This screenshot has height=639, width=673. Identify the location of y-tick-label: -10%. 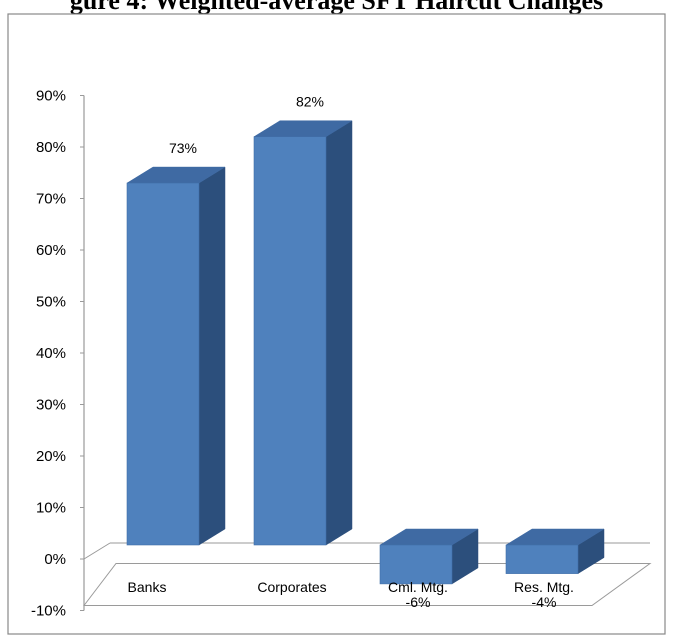
(48, 611).